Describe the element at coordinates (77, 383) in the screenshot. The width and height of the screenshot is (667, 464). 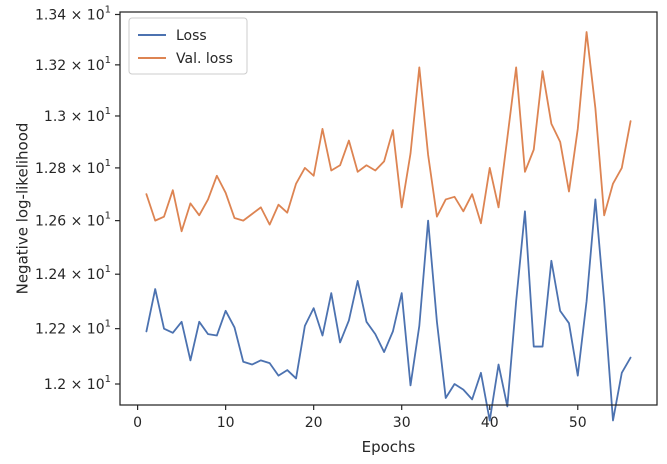
I see `y-tick-label: 1.2 × 10¹` at that location.